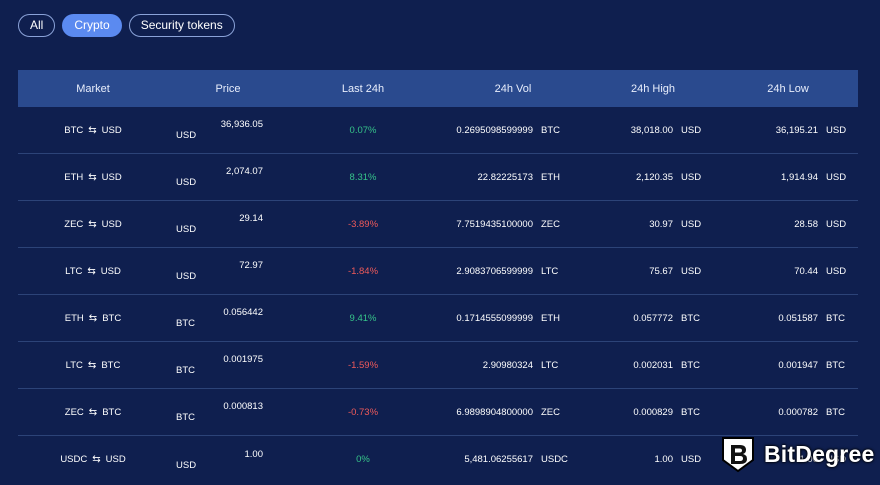 Image resolution: width=880 pixels, height=485 pixels. Describe the element at coordinates (494, 224) in the screenshot. I see `volume-value: 7.7519435100000` at that location.